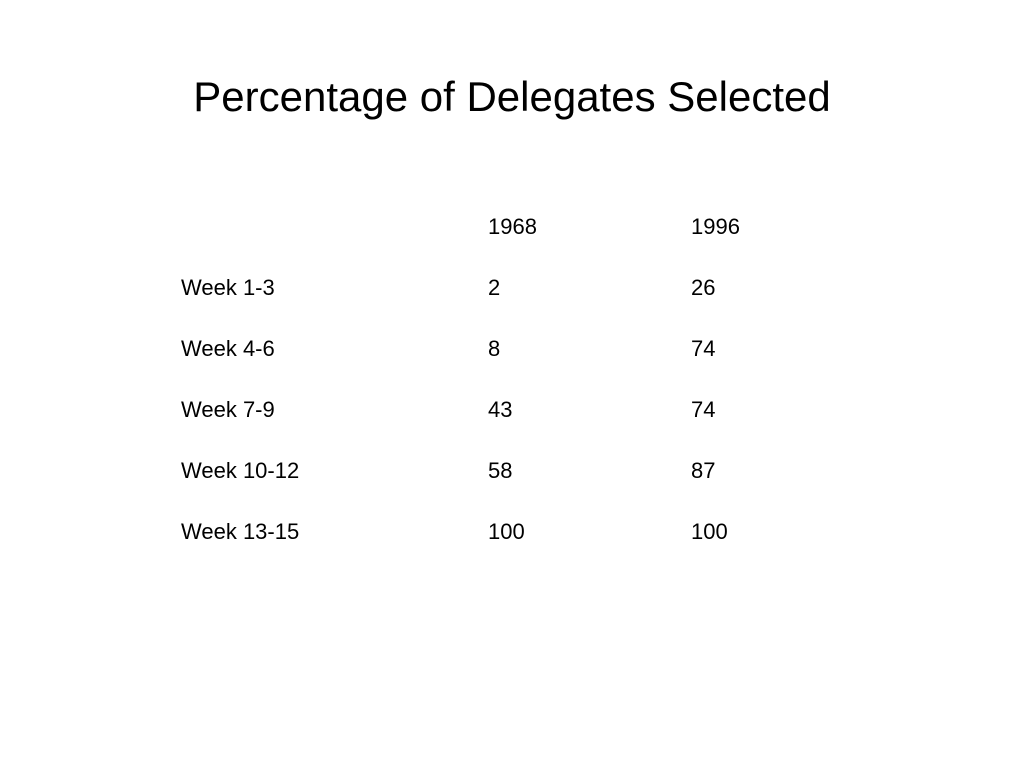  What do you see at coordinates (494, 348) in the screenshot?
I see `cell-1968: 8` at bounding box center [494, 348].